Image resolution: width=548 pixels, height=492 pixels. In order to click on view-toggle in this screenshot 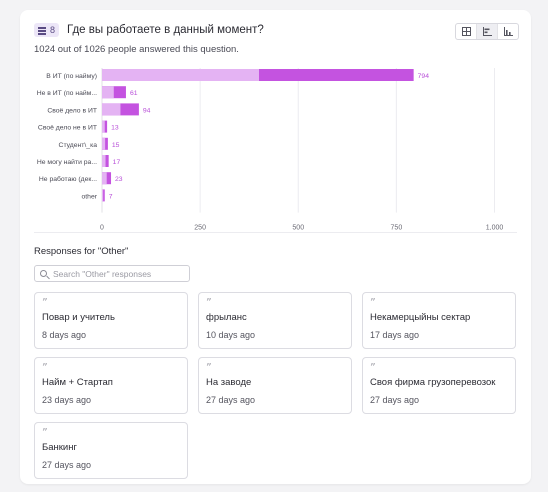, I will do `click(487, 31)`.